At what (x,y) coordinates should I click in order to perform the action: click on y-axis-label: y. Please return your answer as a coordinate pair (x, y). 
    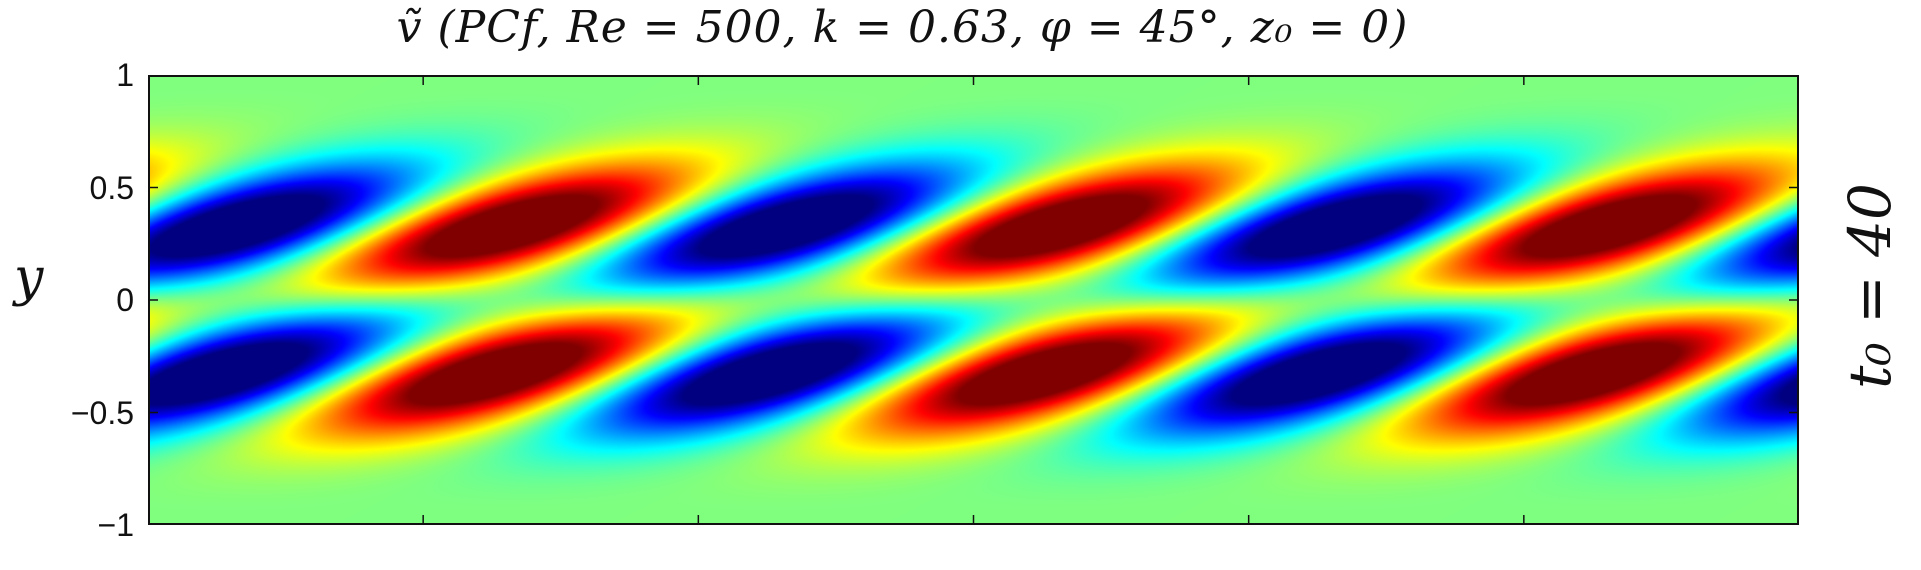
    Looking at the image, I should click on (29, 278).